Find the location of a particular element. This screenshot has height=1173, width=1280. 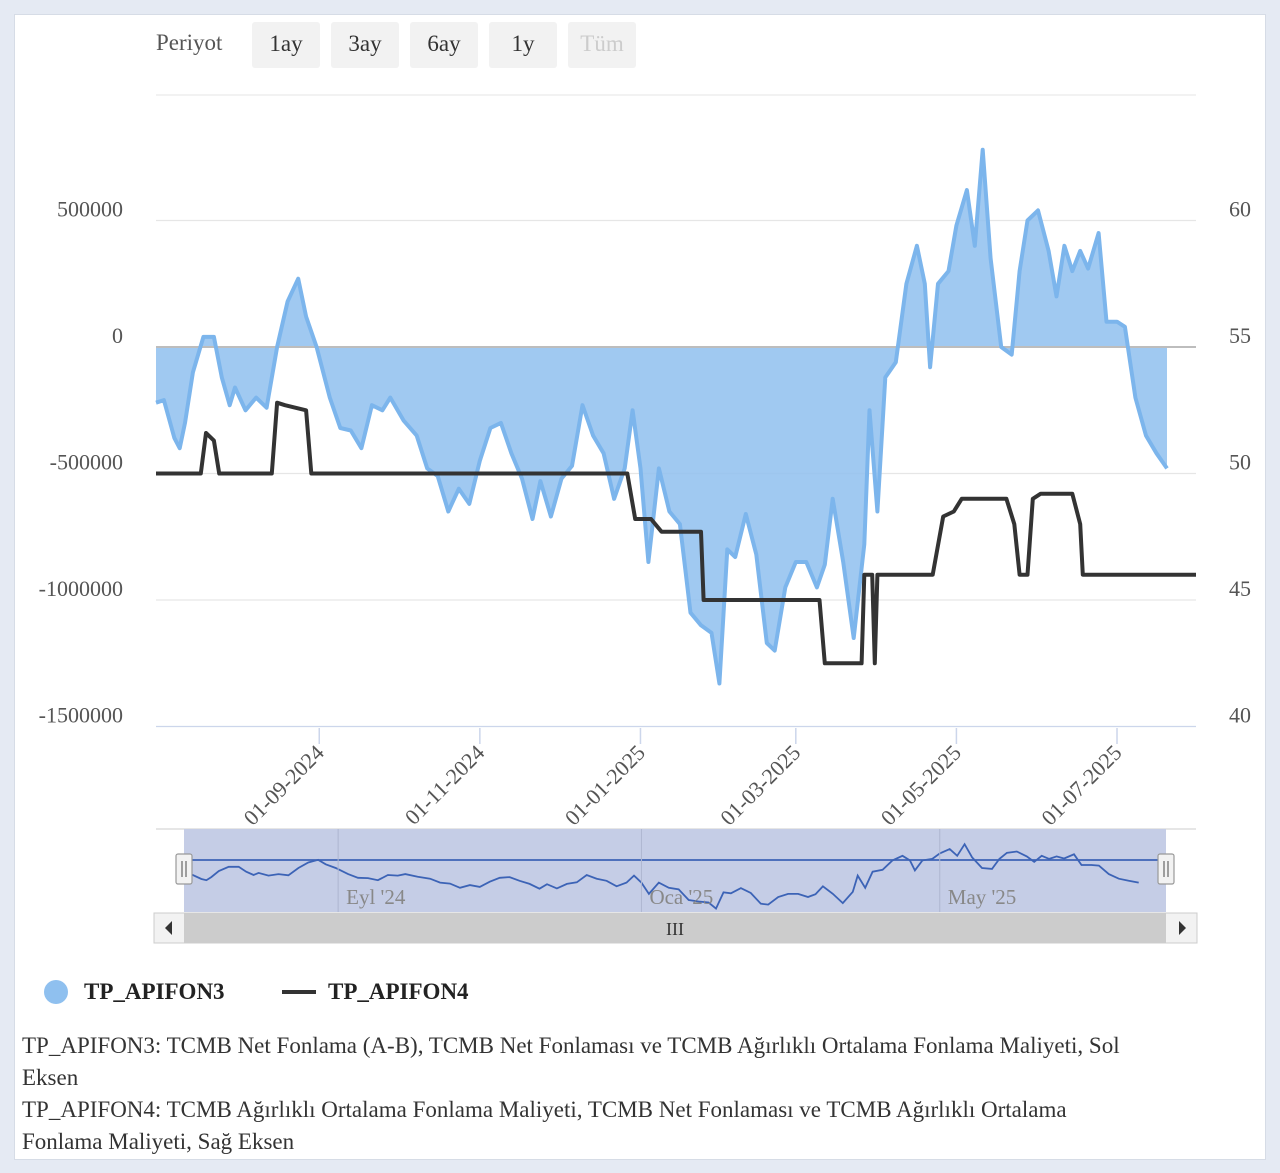

line-icon is located at coordinates (299, 992).